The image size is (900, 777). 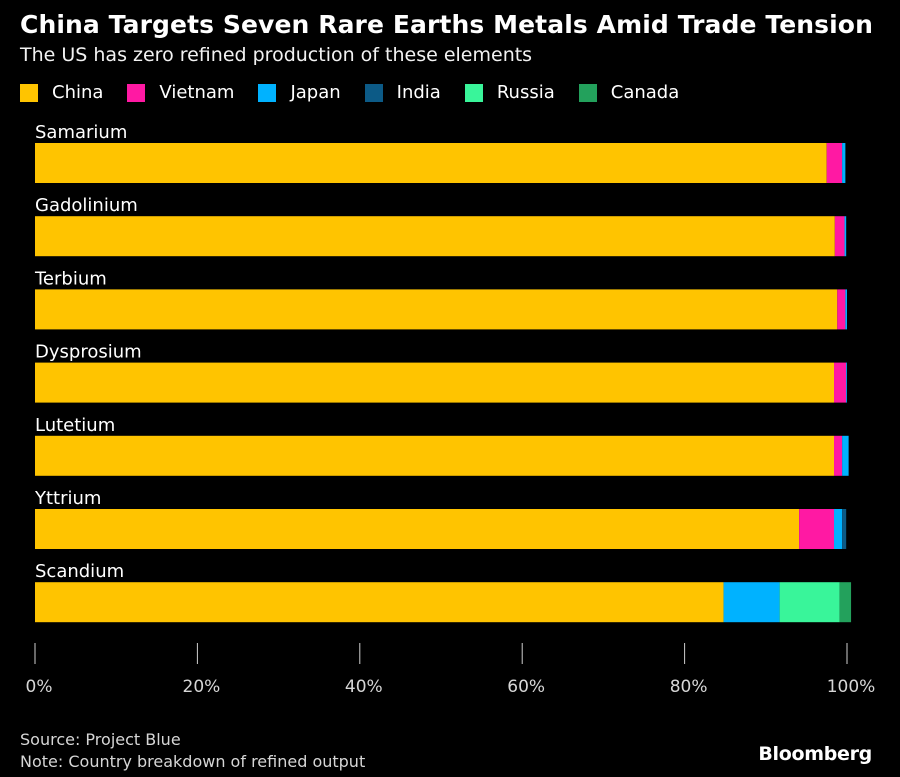 What do you see at coordinates (817, 529) in the screenshot?
I see `bar-yttrium-vietnam` at bounding box center [817, 529].